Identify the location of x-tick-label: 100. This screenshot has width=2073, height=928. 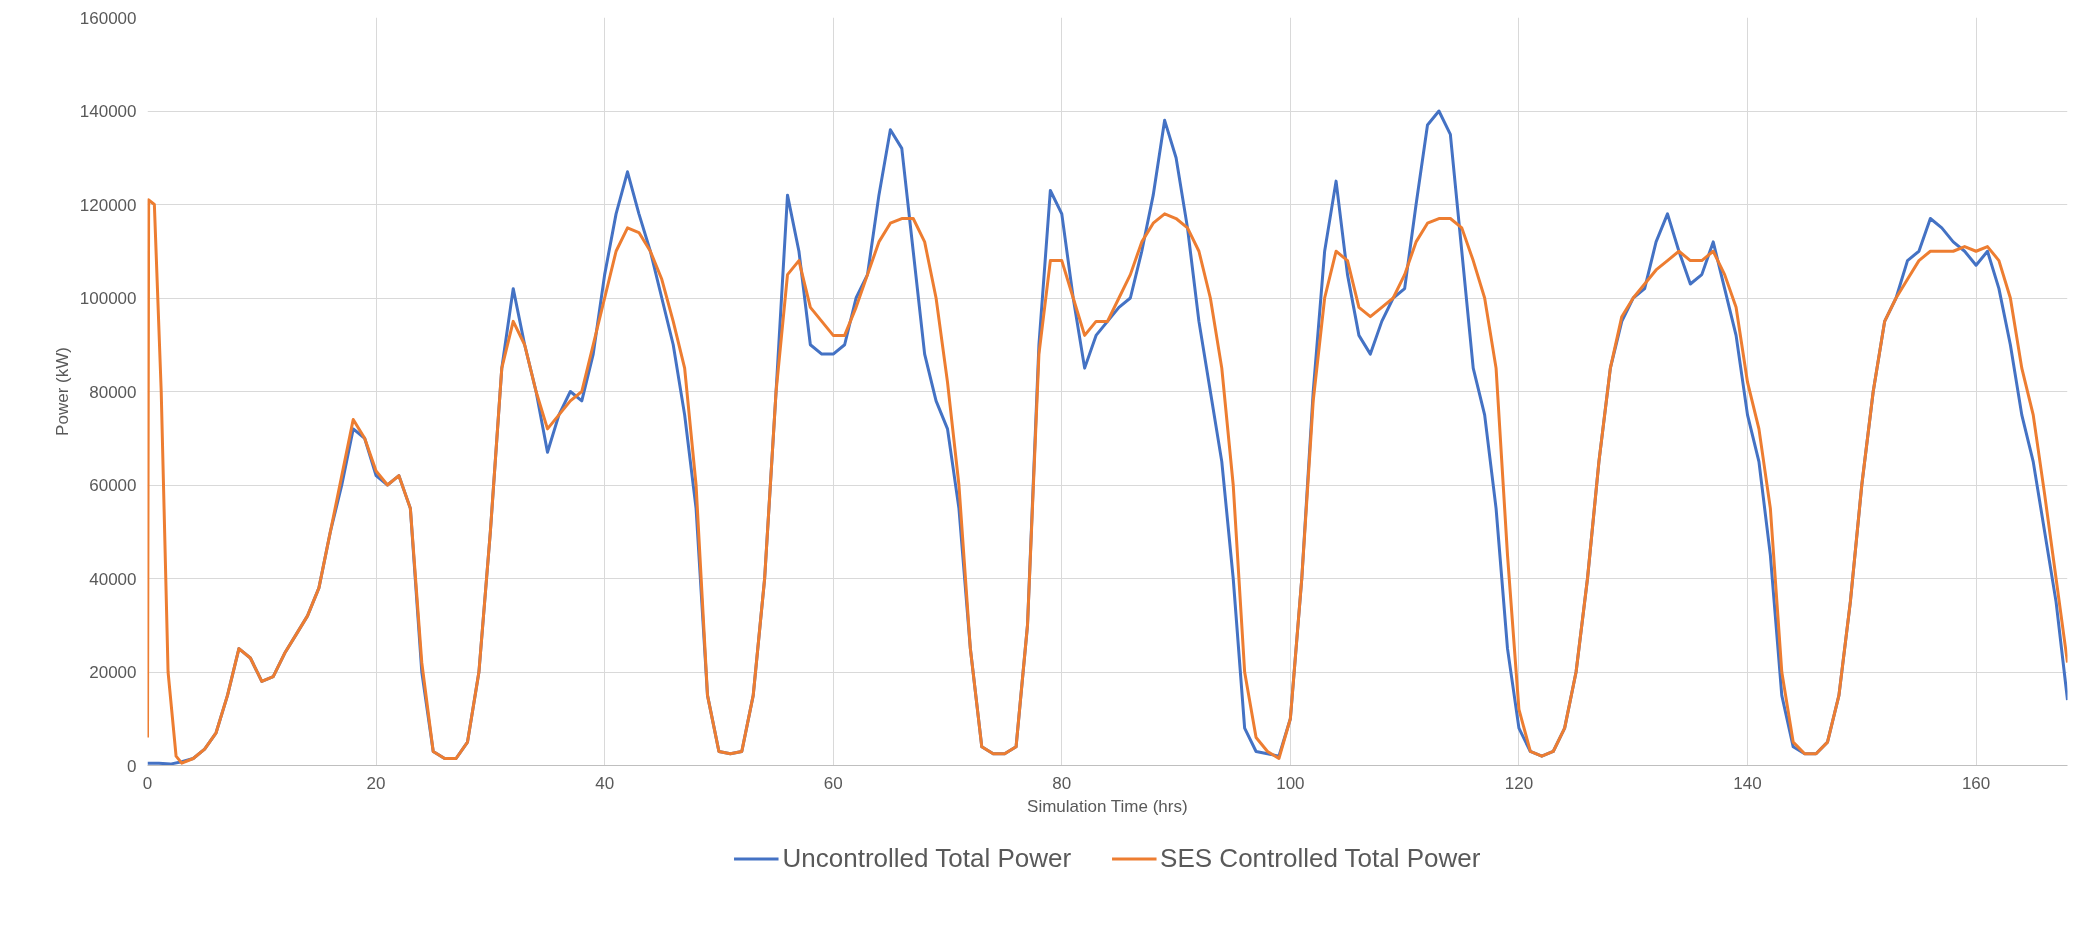
(1290, 783).